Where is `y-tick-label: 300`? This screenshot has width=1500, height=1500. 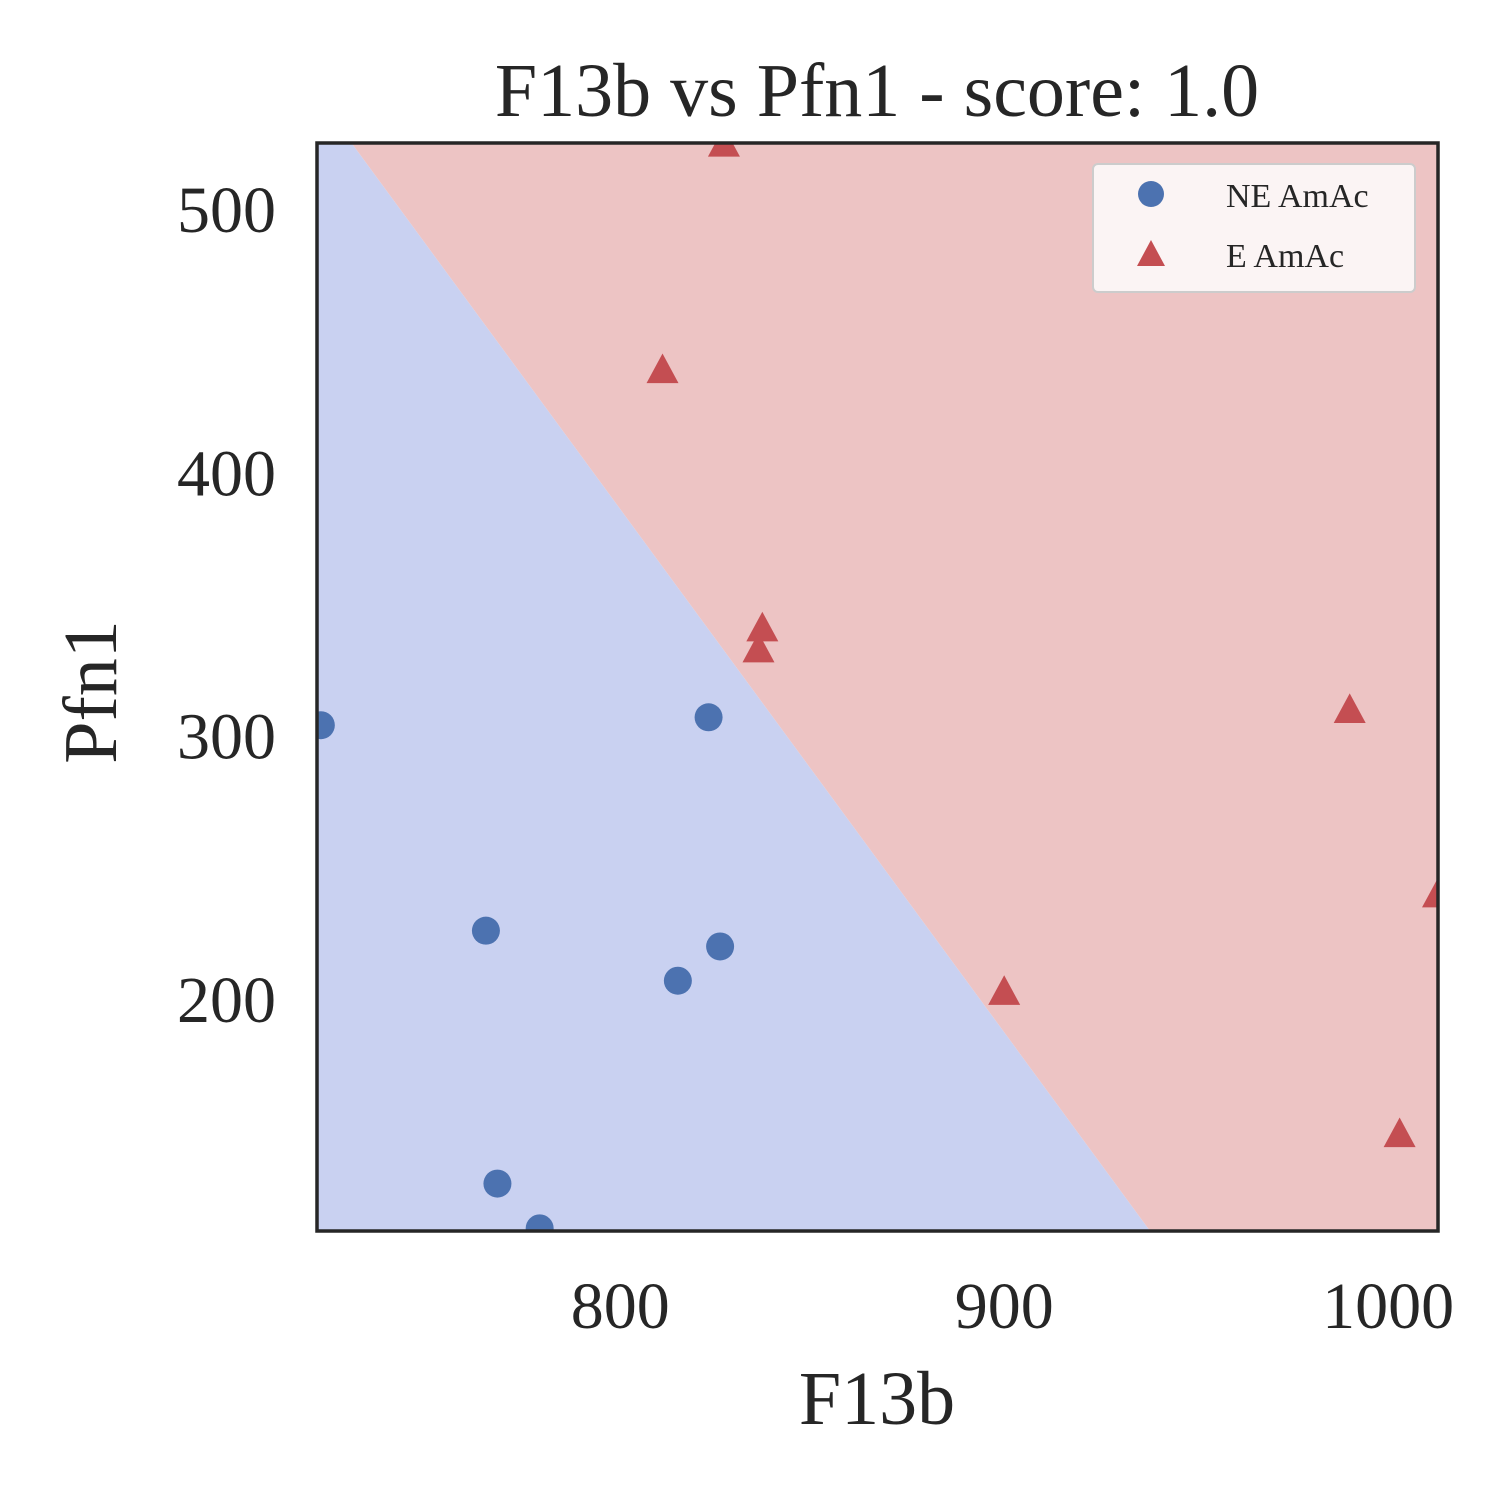 y-tick-label: 300 is located at coordinates (226, 737).